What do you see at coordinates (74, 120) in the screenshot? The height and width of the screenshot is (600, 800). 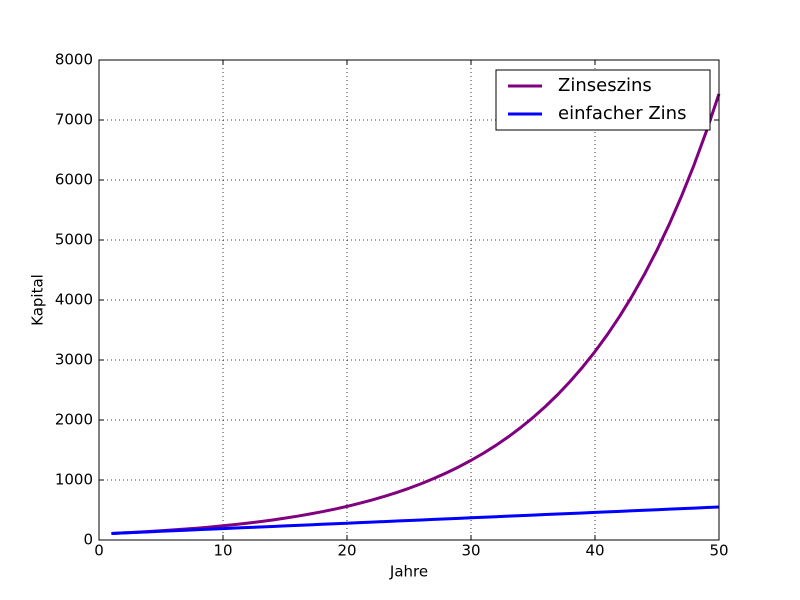 I see `y-tick-label: 7000` at bounding box center [74, 120].